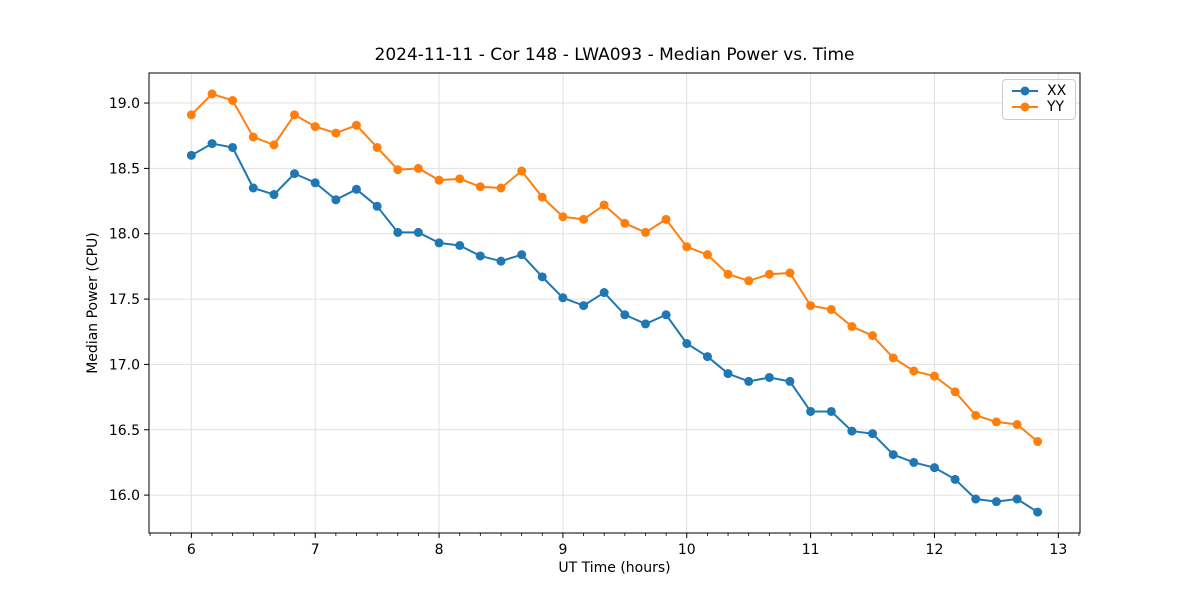  Describe the element at coordinates (614, 568) in the screenshot. I see `x-axis-label: UT Time (hours)` at that location.